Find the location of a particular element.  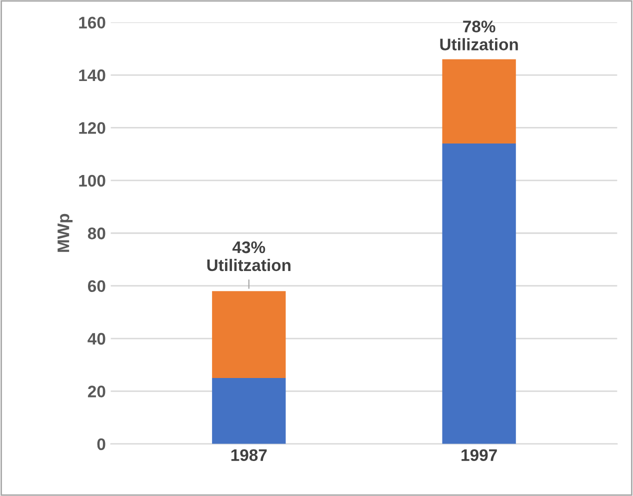

y-tick-label: 80 is located at coordinates (97, 234).